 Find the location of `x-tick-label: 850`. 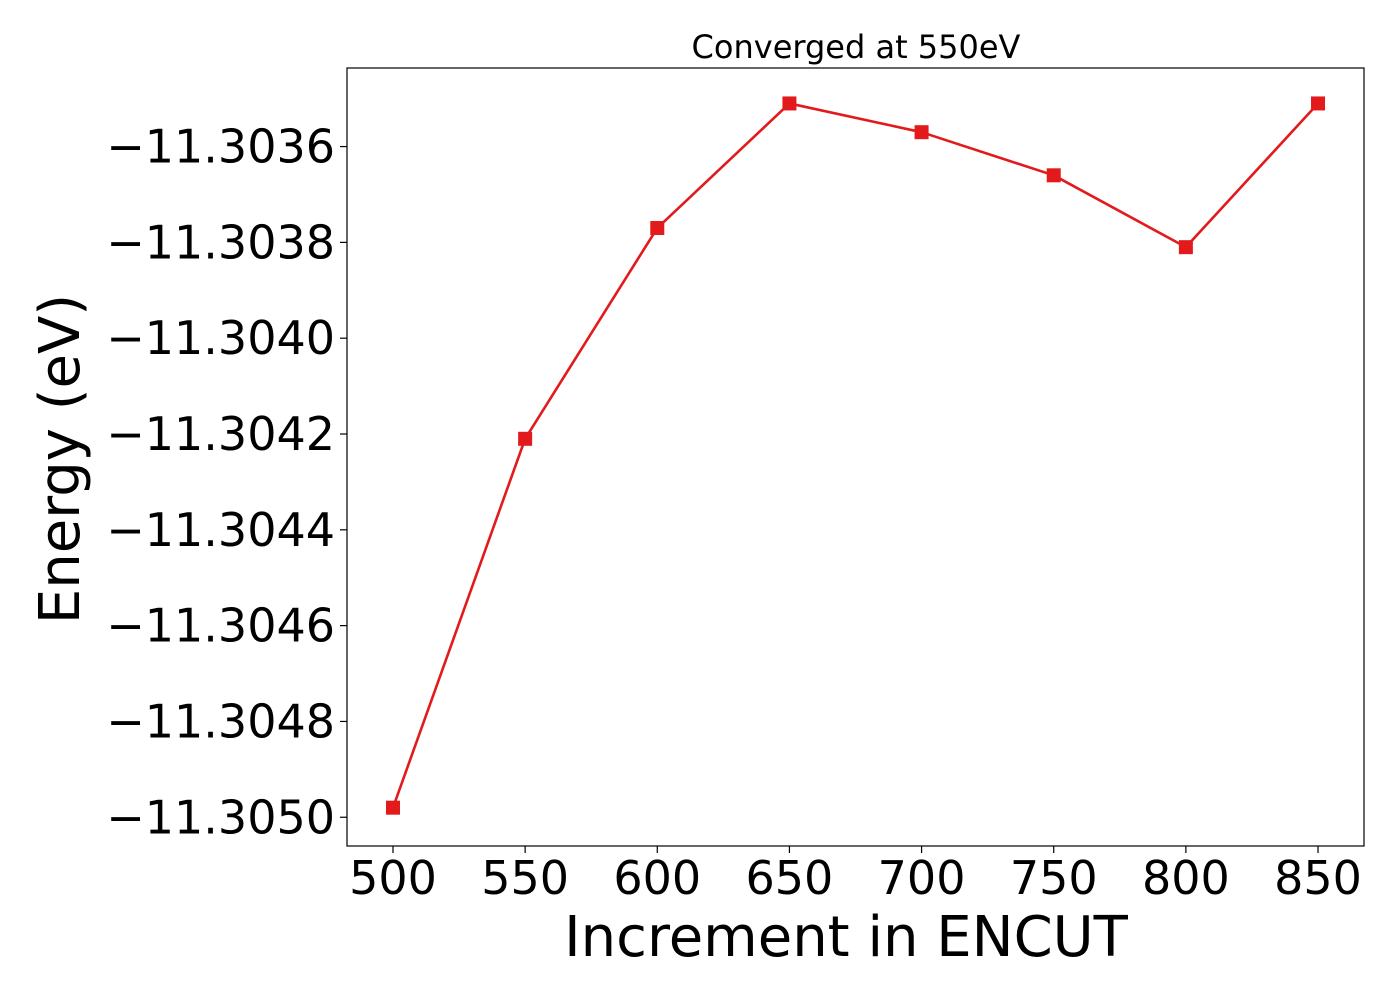

x-tick-label: 850 is located at coordinates (1318, 878).